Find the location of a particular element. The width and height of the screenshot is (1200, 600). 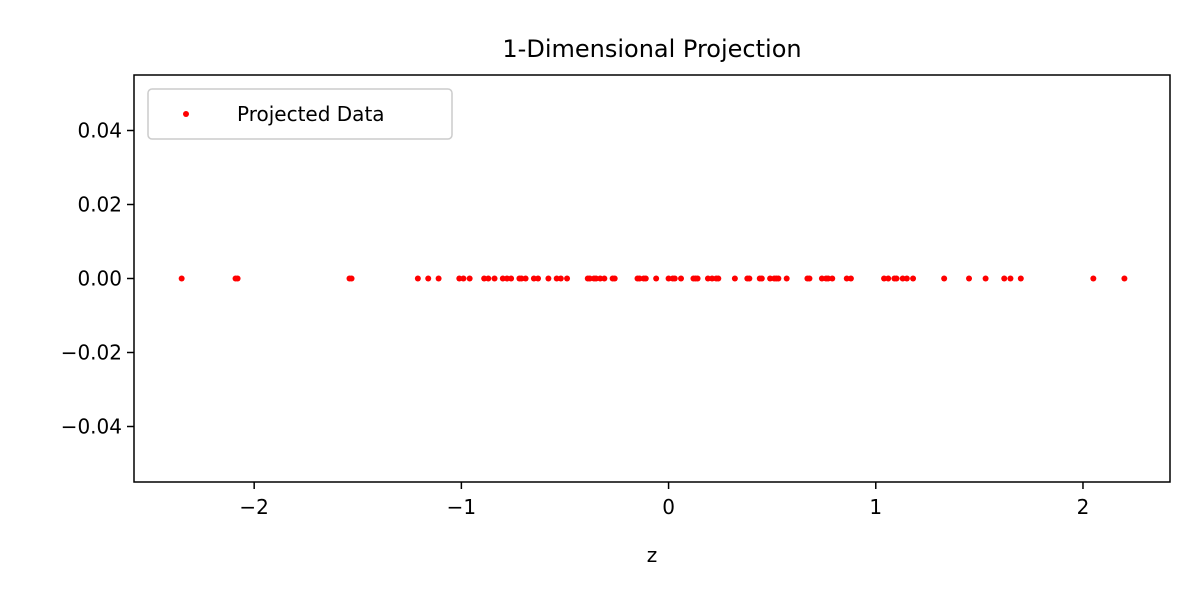

y-tick-label: 0.04 is located at coordinates (99, 131).